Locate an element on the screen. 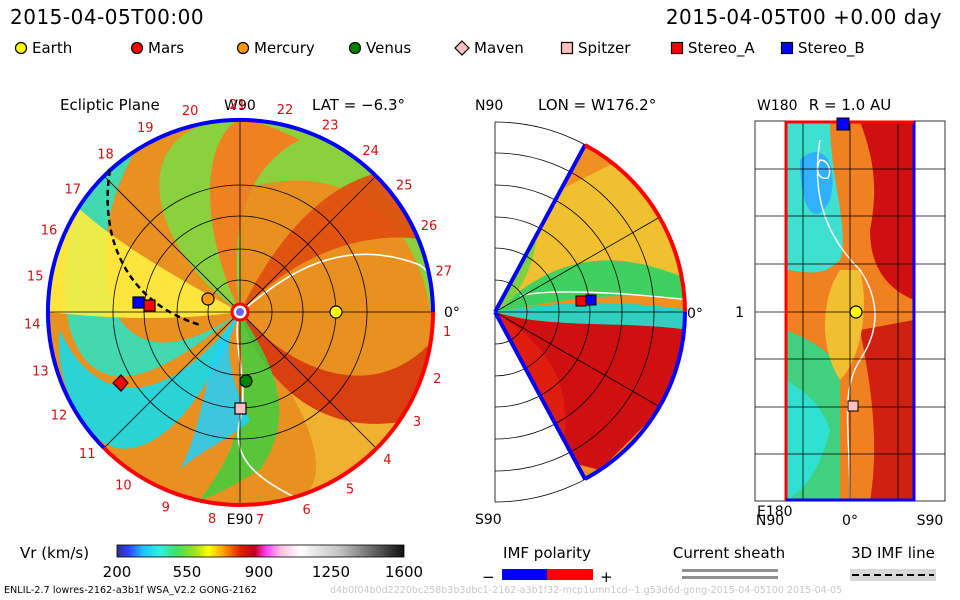 Image resolution: width=960 pixels, height=600 pixels. colorbar-tick: 550 is located at coordinates (187, 572).